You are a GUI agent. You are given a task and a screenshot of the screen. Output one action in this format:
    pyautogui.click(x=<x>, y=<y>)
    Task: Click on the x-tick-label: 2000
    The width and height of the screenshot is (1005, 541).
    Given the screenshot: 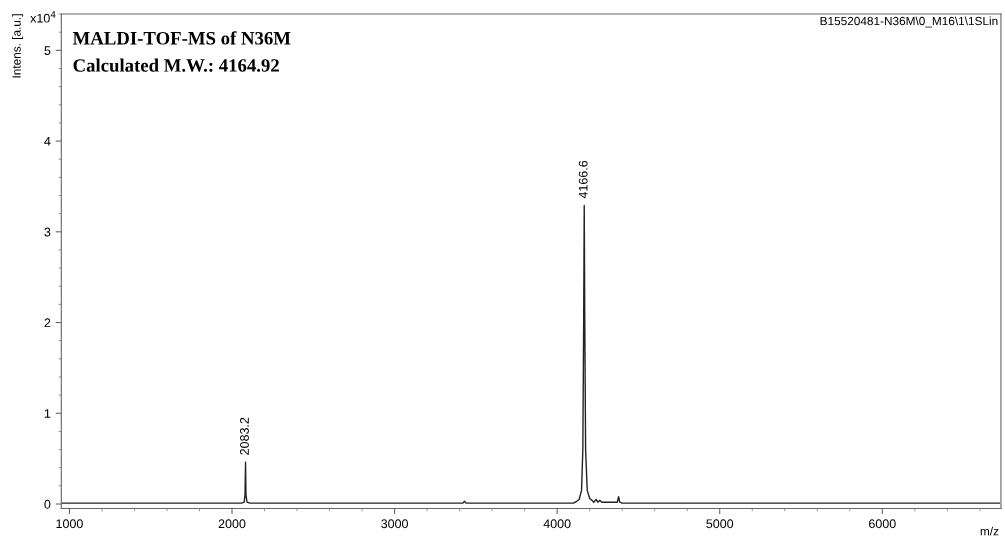 What is the action you would take?
    pyautogui.click(x=232, y=524)
    